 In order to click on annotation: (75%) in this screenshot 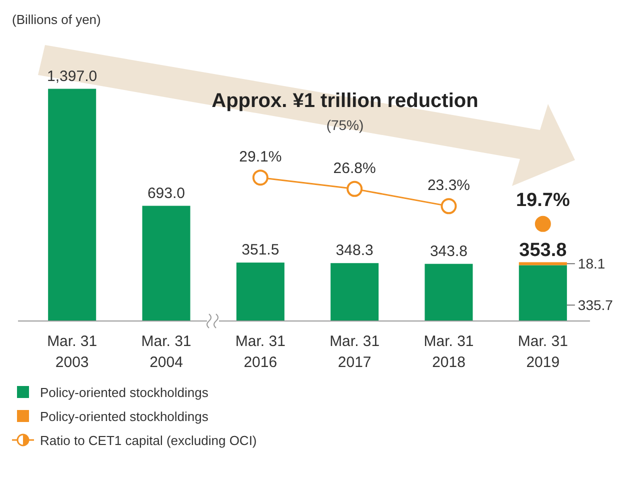, I will do `click(345, 125)`.